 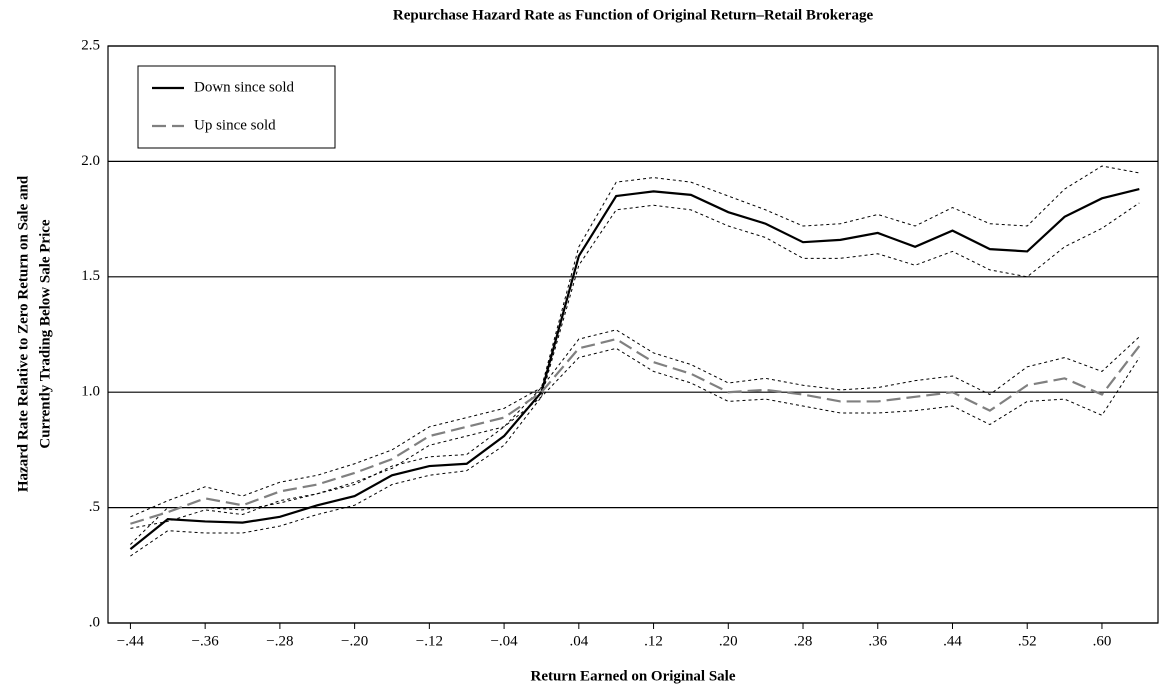 I want to click on x-tick-label: .12, so click(x=653, y=641).